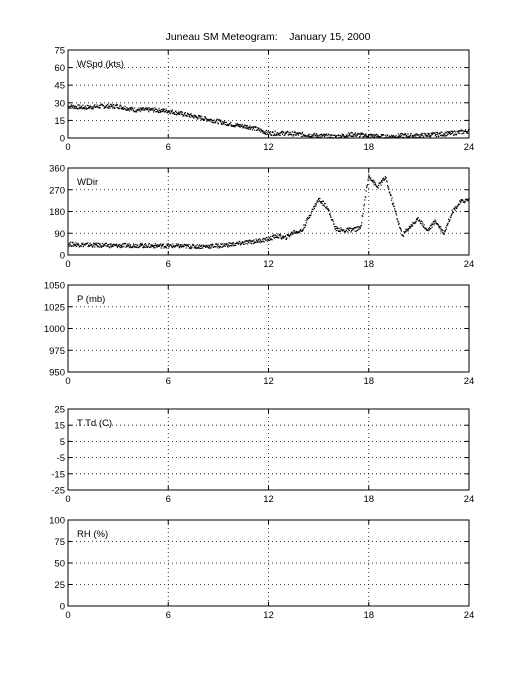  Describe the element at coordinates (67, 264) in the screenshot. I see `x-tick-label: 0` at that location.